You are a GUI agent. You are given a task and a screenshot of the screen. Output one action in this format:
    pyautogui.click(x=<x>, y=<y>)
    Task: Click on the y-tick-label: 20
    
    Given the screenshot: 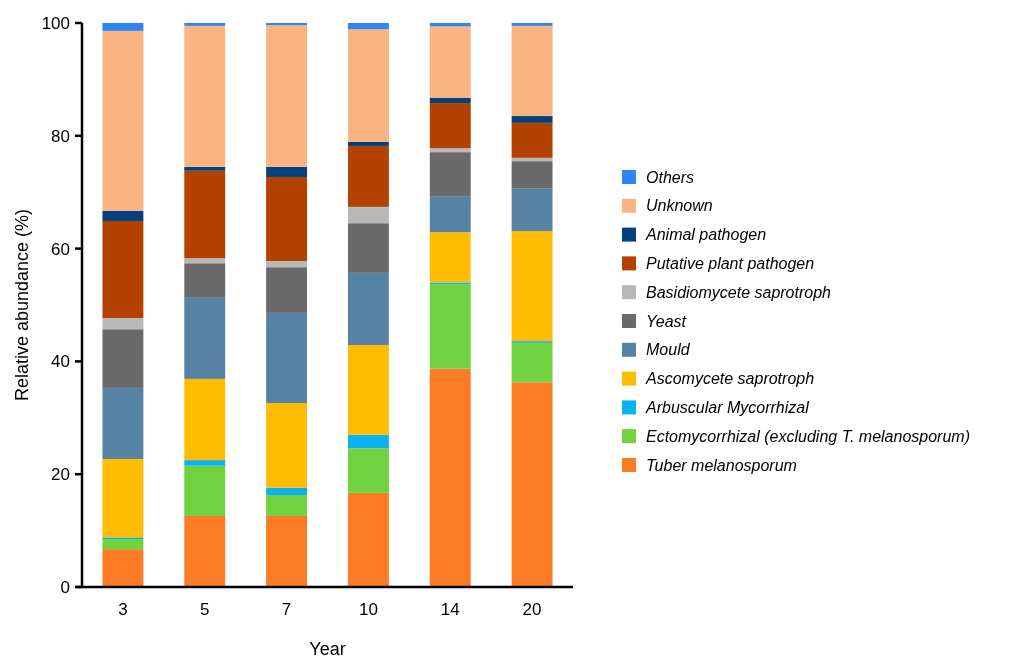 What is the action you would take?
    pyautogui.click(x=60, y=475)
    